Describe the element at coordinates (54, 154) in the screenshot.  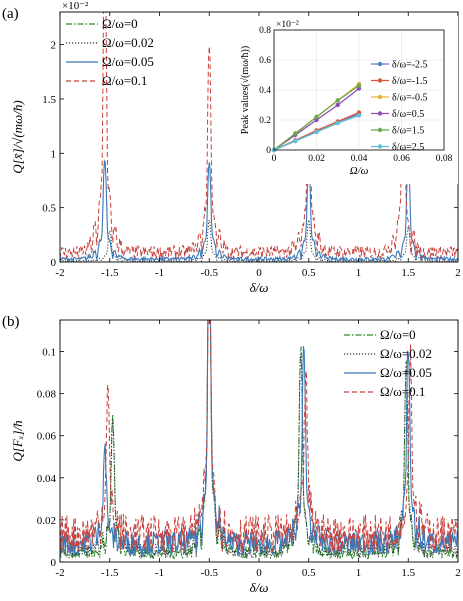
I see `y-tick-label: 1` at that location.